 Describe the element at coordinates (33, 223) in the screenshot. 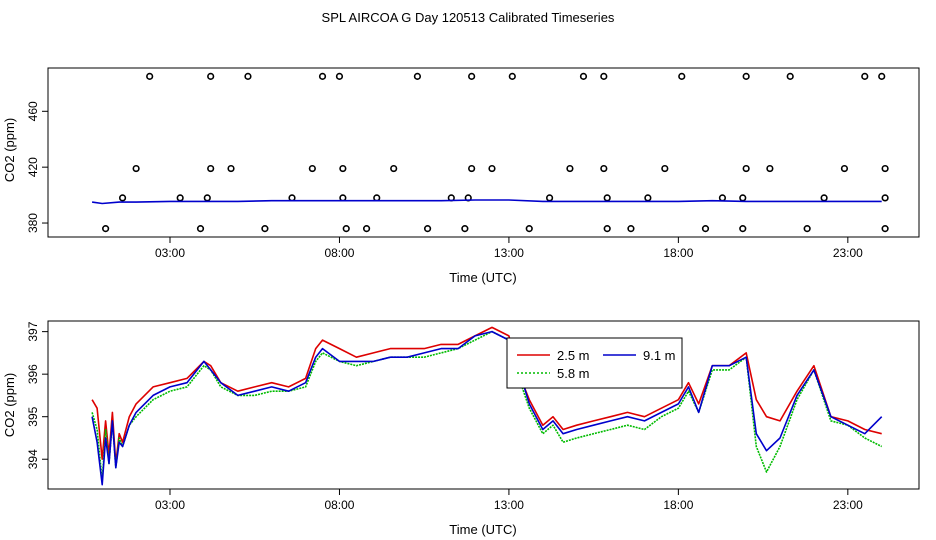

I see `y-tick-label: 380` at that location.